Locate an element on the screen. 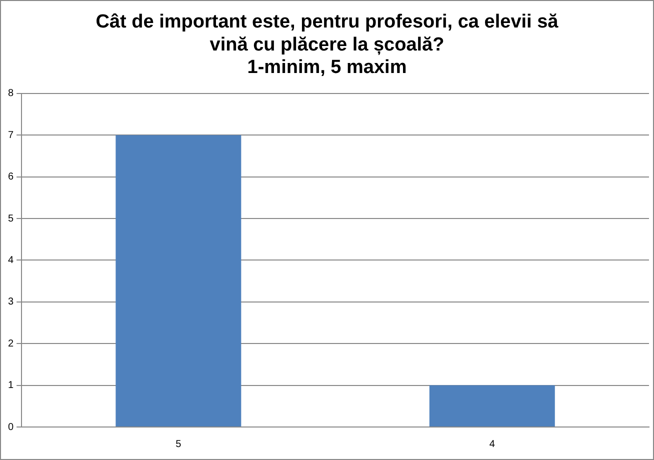 The width and height of the screenshot is (654, 460). y-tick-label: 5 is located at coordinates (11, 218).